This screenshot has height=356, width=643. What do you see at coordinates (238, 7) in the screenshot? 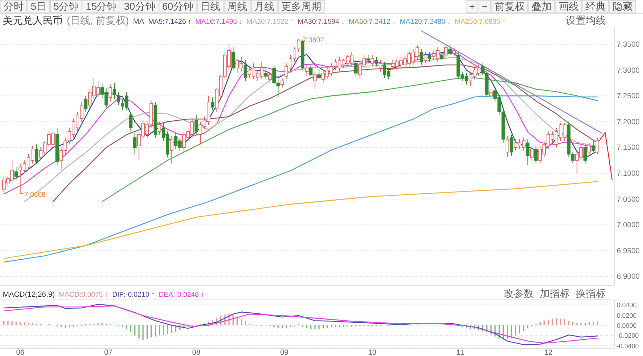
I see `text: 周线` at bounding box center [238, 7].